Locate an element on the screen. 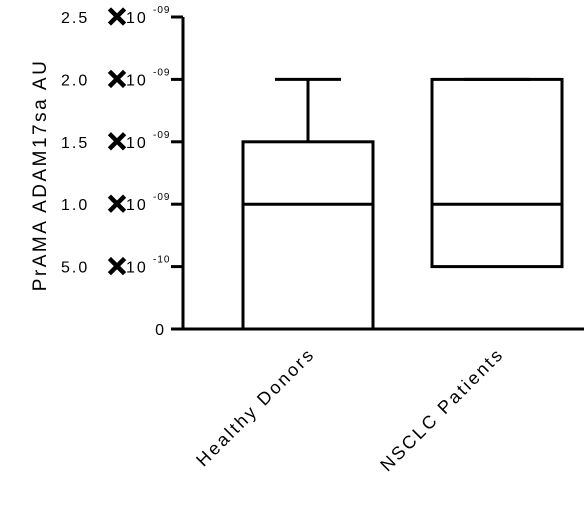 This screenshot has width=586, height=521. x-category-label: Healthy Donors is located at coordinates (255, 407).